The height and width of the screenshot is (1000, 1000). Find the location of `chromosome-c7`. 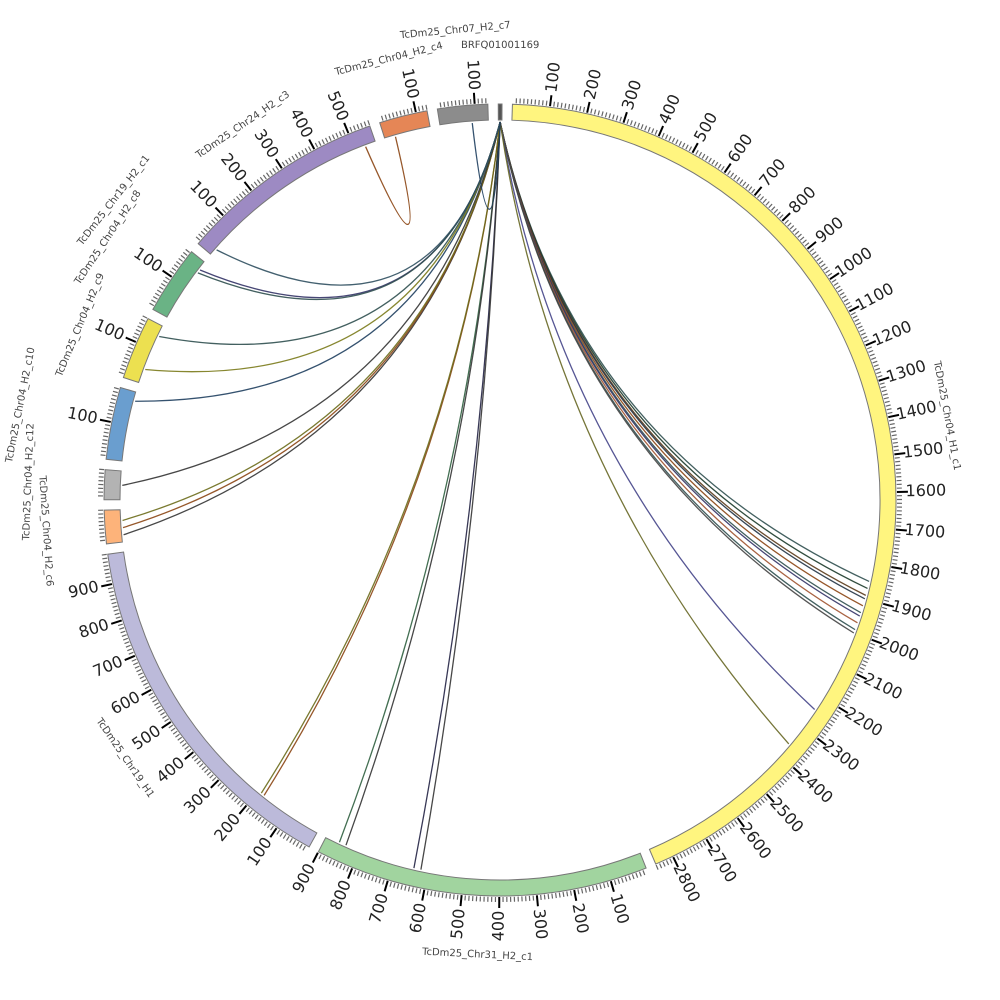

chromosome-c7 is located at coordinates (142, 350).